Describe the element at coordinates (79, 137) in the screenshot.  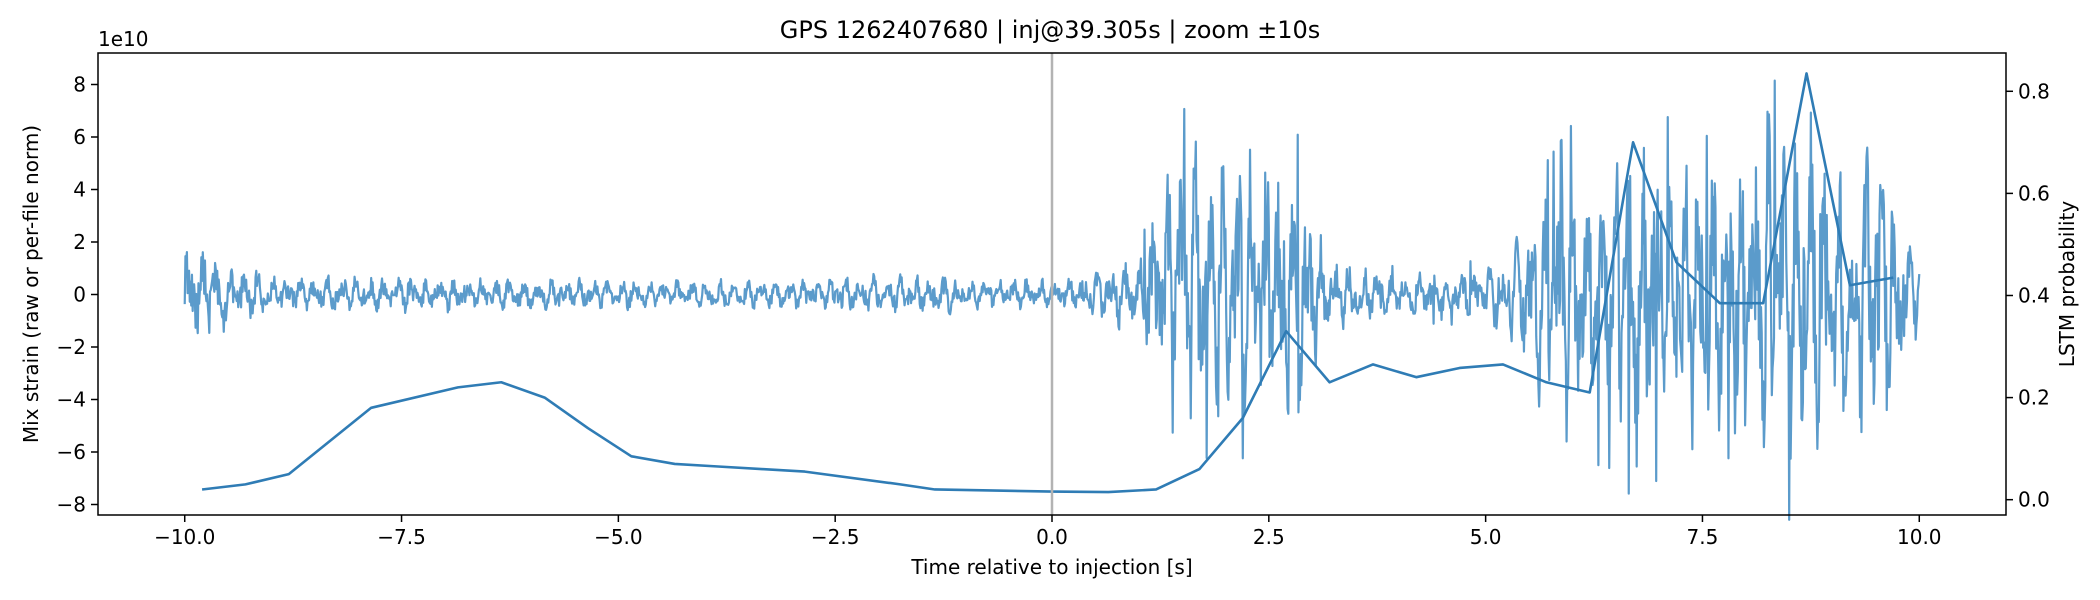
I see `y-left-tick-label: 6` at that location.